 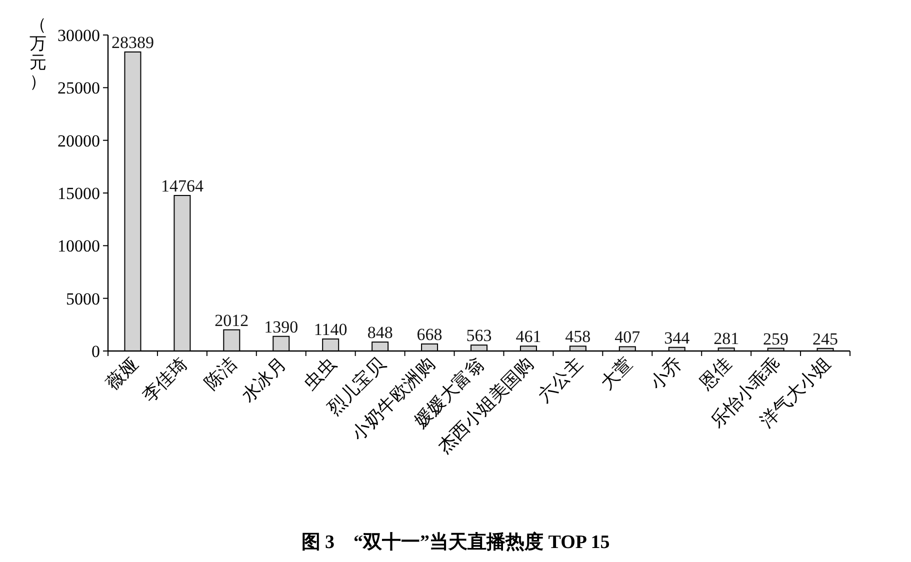 I want to click on data-label: 458, so click(x=578, y=336).